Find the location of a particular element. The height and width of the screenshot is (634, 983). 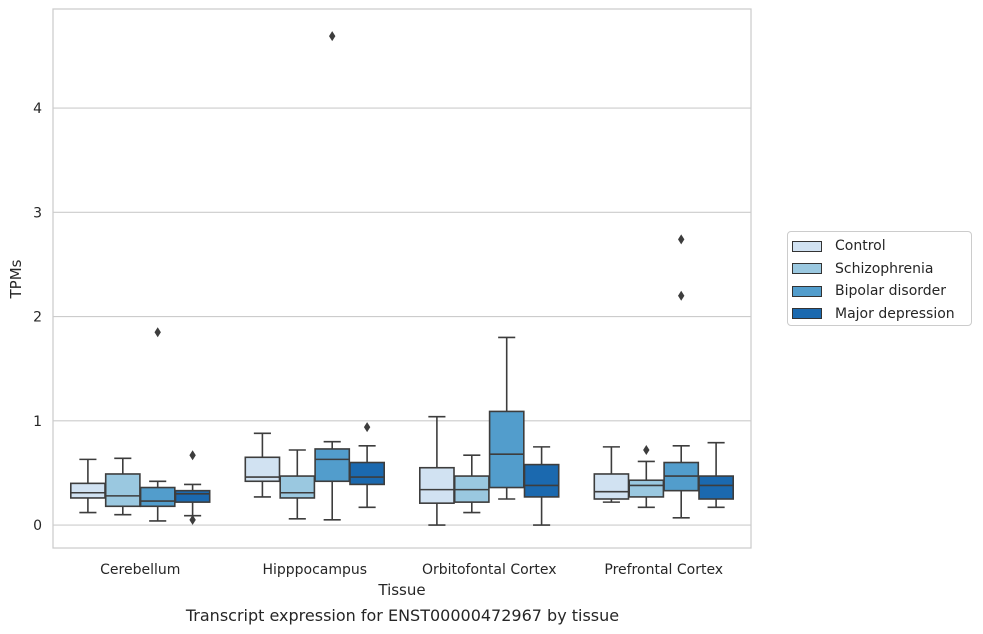

y-tick-label: 2 is located at coordinates (37, 318).